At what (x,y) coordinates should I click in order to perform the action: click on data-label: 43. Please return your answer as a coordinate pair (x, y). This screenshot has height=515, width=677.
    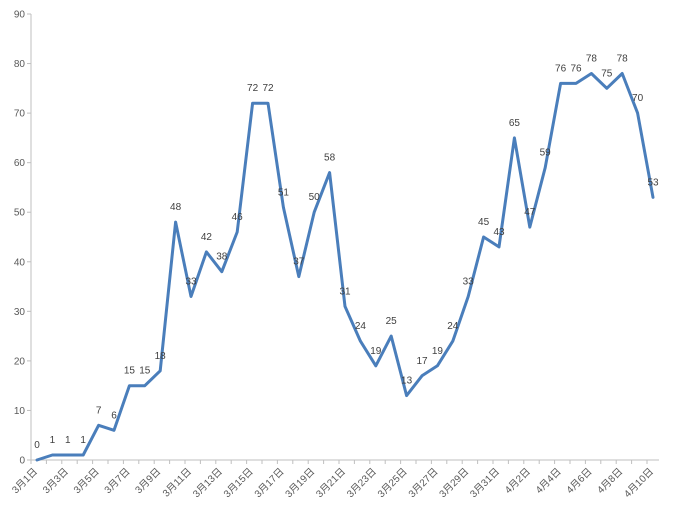
    Looking at the image, I should click on (499, 232).